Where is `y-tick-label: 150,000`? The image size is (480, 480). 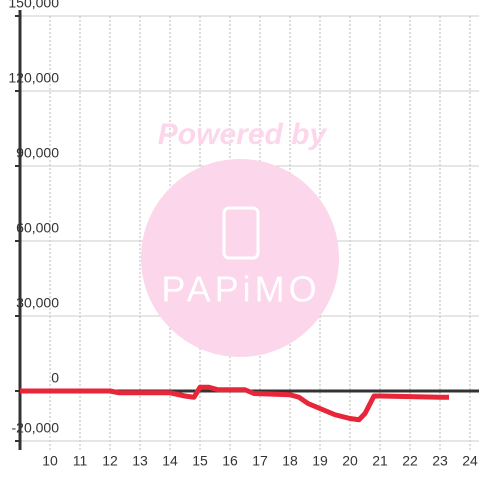 y-tick-label: 150,000 is located at coordinates (33, 5).